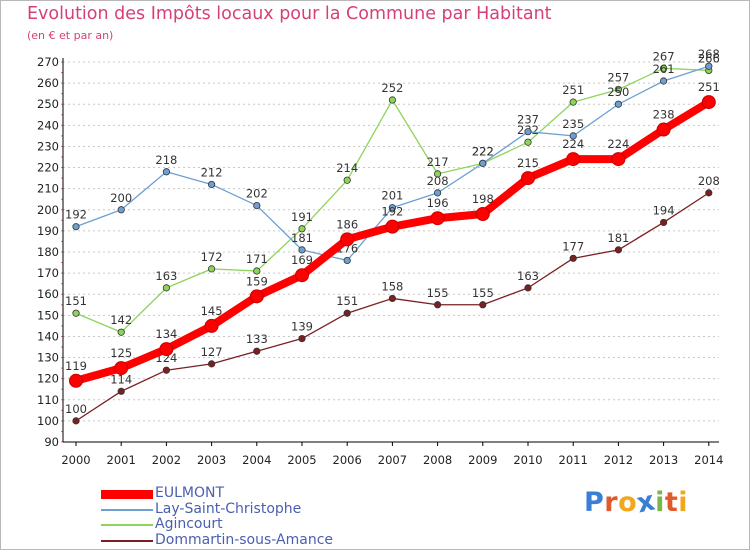 This screenshot has width=750, height=550. Describe the element at coordinates (636, 502) in the screenshot. I see `proxiti-logo: Proxiti` at that location.